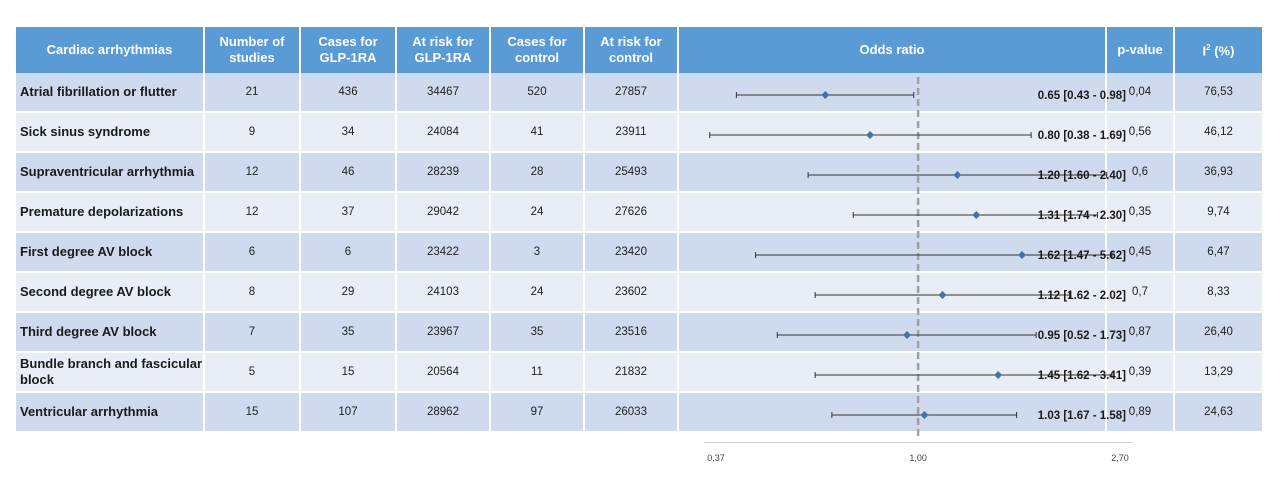  Describe the element at coordinates (631, 93) in the screenshot. I see `cell-risk-ctrl: 27857` at that location.